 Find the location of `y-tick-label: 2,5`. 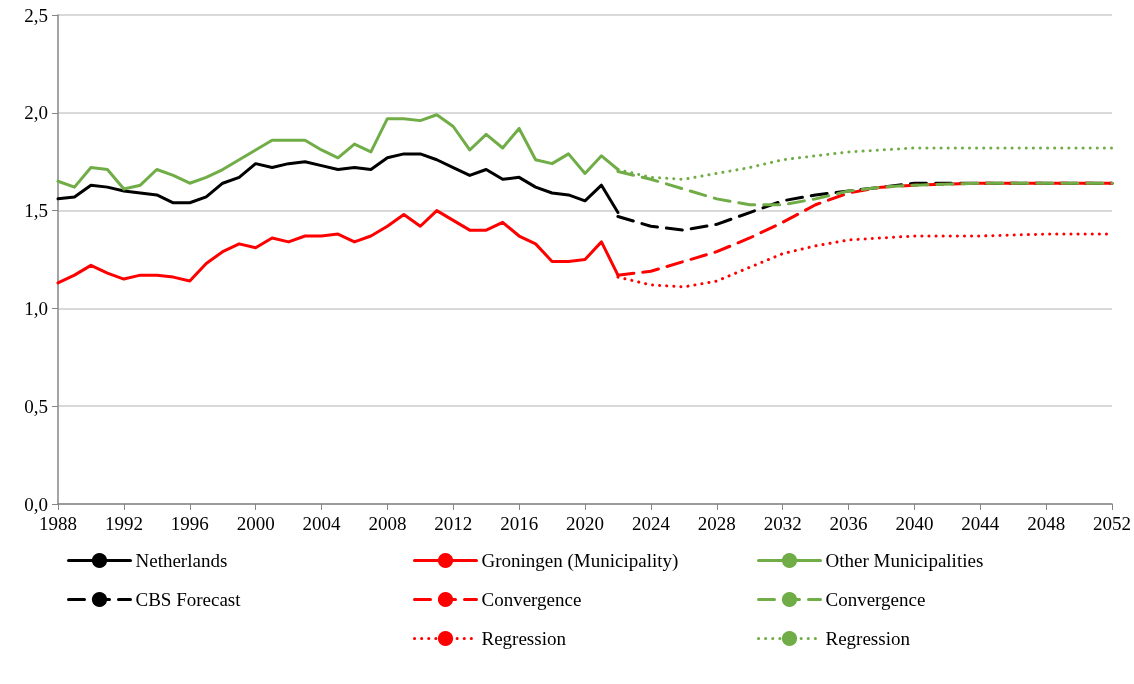

y-tick-label: 2,5 is located at coordinates (36, 15).